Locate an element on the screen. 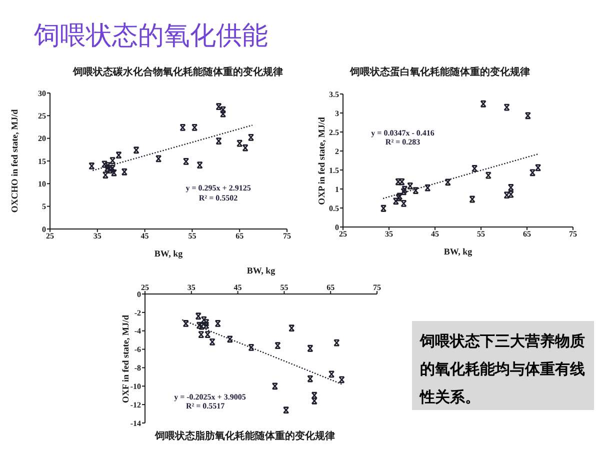 The width and height of the screenshot is (600, 450). y-tick-label: 20 is located at coordinates (42, 139).